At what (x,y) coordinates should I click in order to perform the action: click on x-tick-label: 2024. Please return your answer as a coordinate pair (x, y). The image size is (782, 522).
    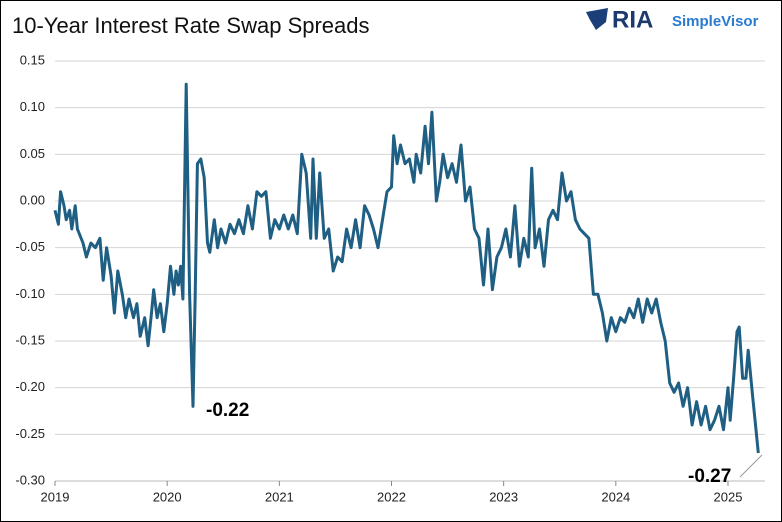
    Looking at the image, I should click on (615, 496).